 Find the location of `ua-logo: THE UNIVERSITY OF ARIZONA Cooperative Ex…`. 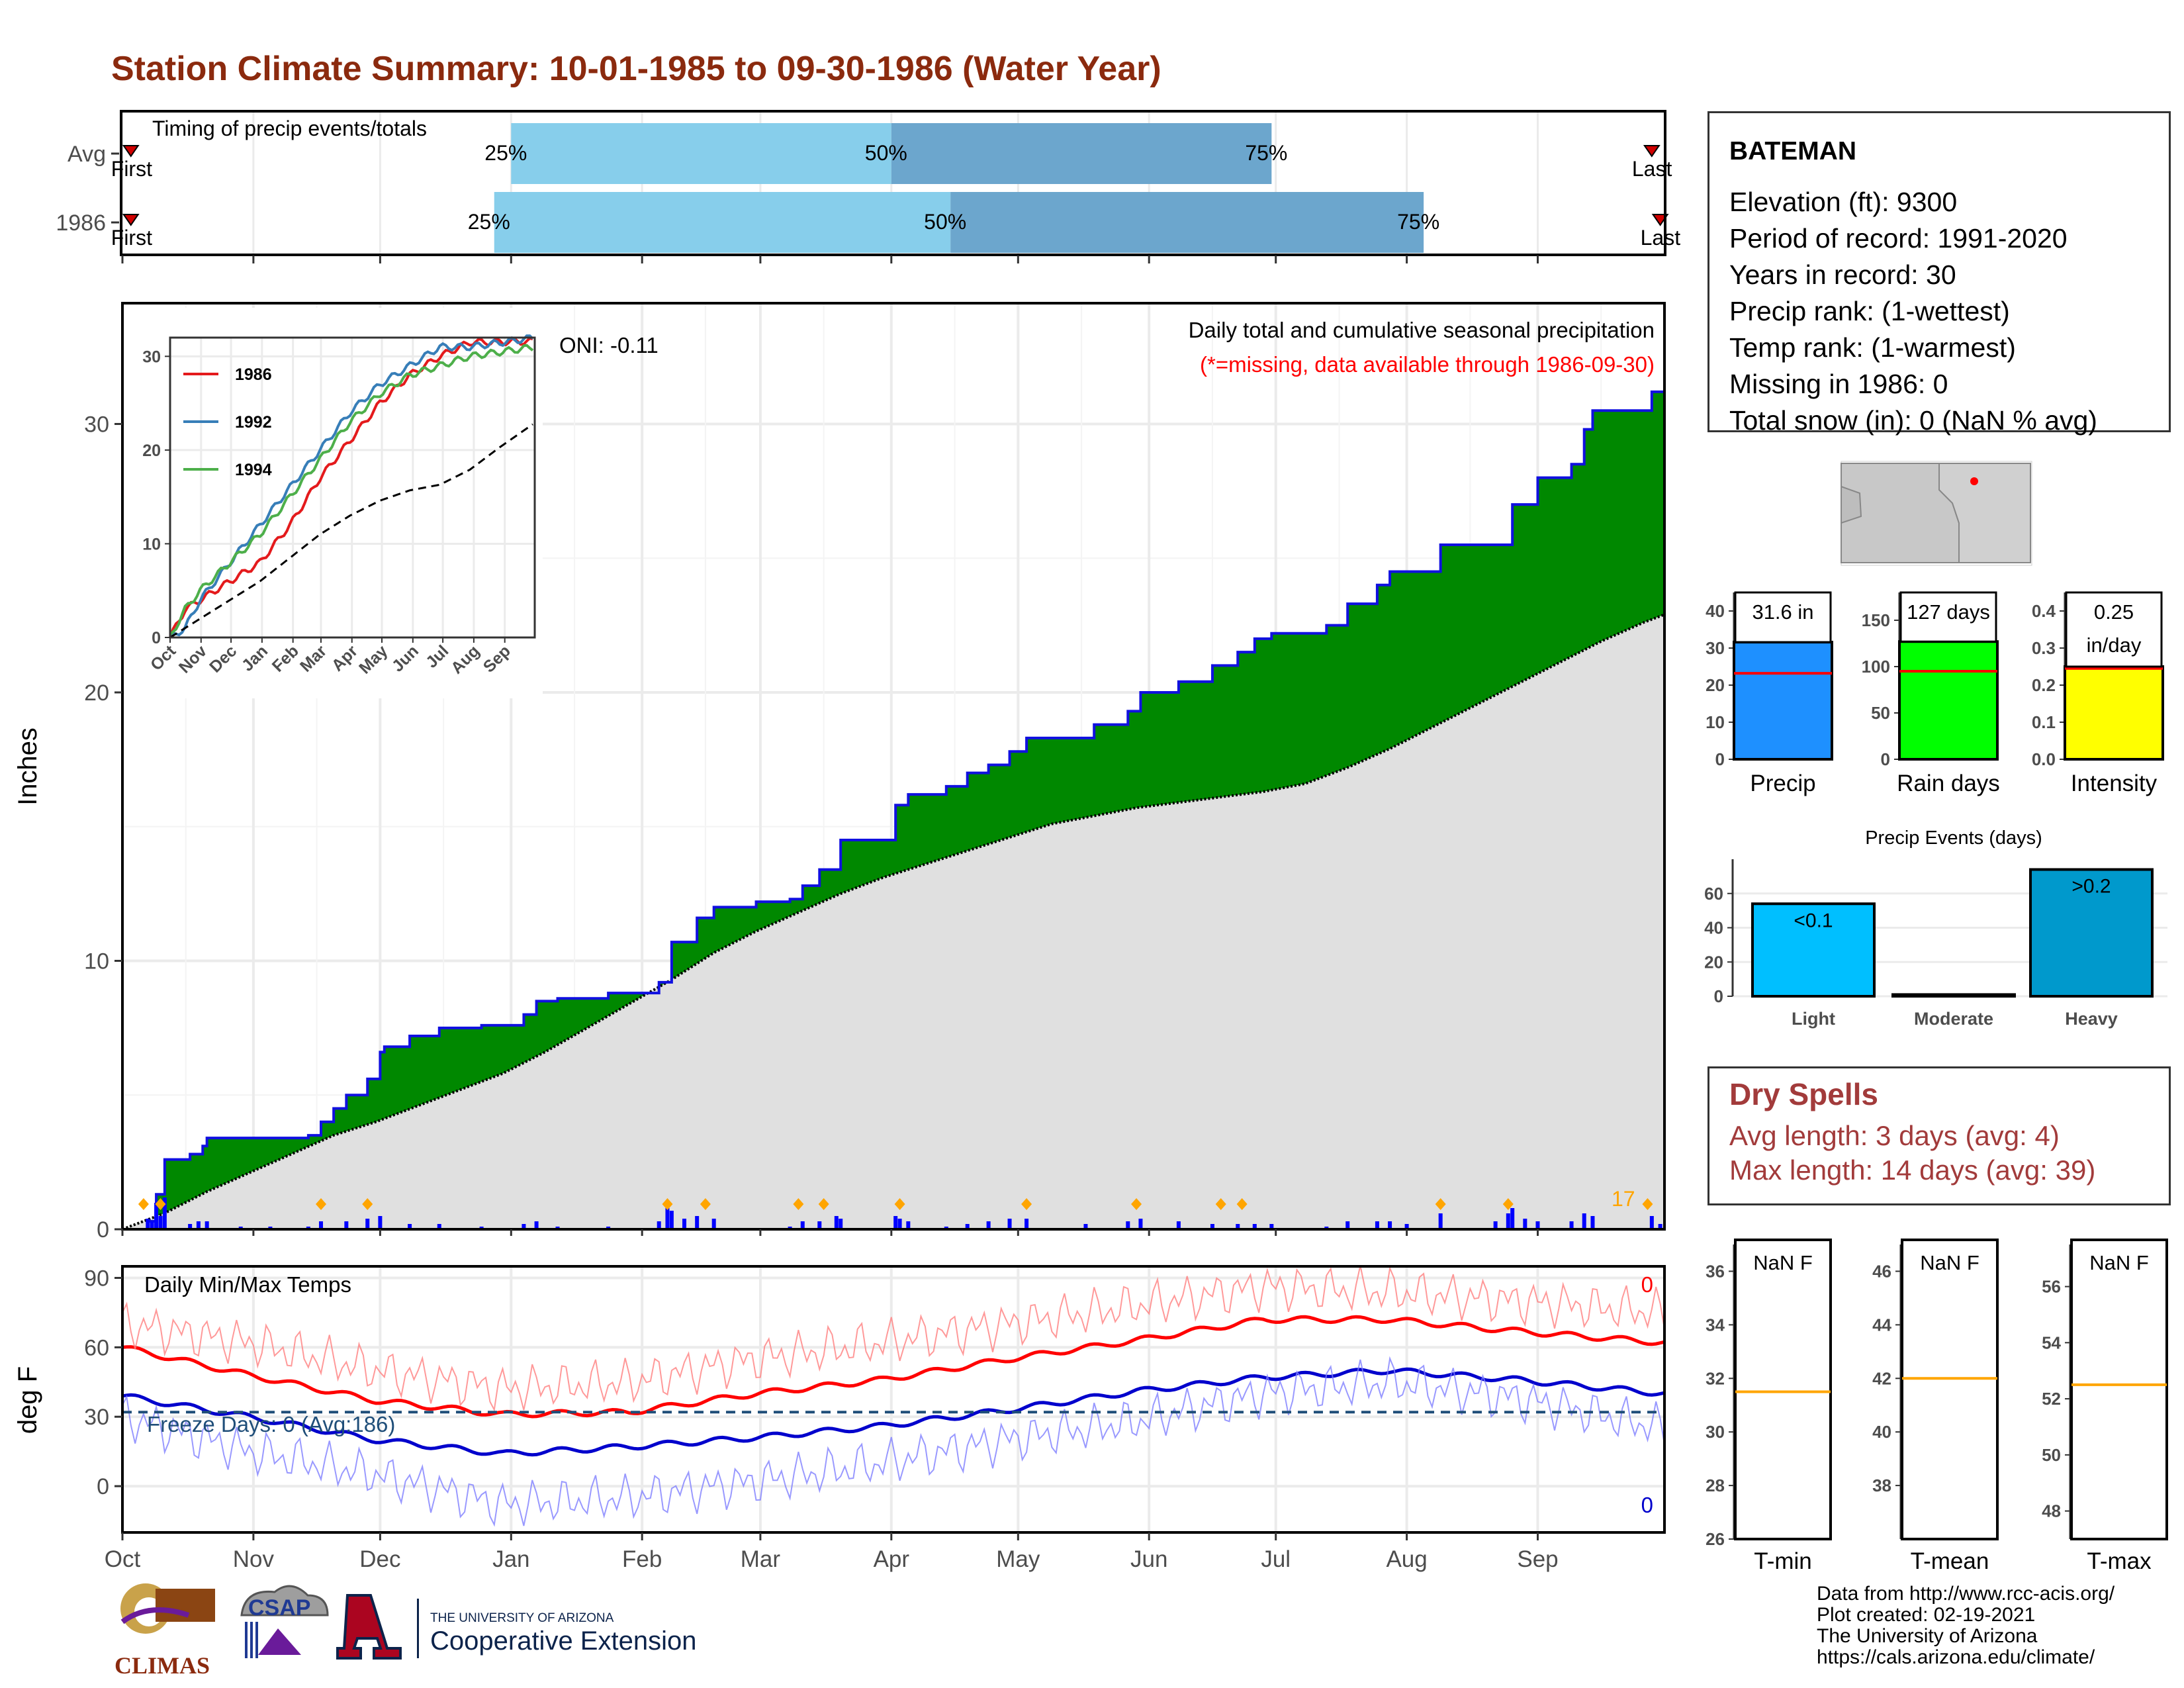

ua-logo: THE UNIVERSITY OF ARIZONA Cooperative Ex… is located at coordinates (516, 1627).